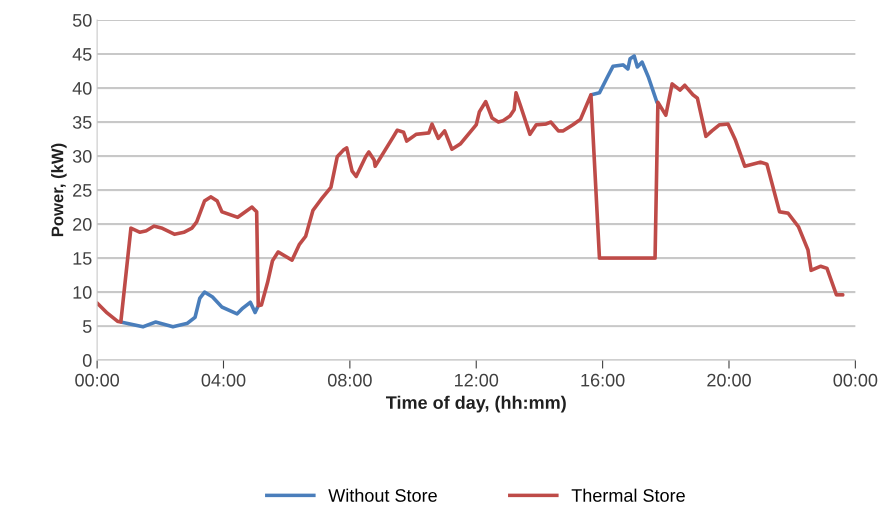 The width and height of the screenshot is (891, 513). What do you see at coordinates (83, 292) in the screenshot?
I see `y-tick-label: 10` at bounding box center [83, 292].